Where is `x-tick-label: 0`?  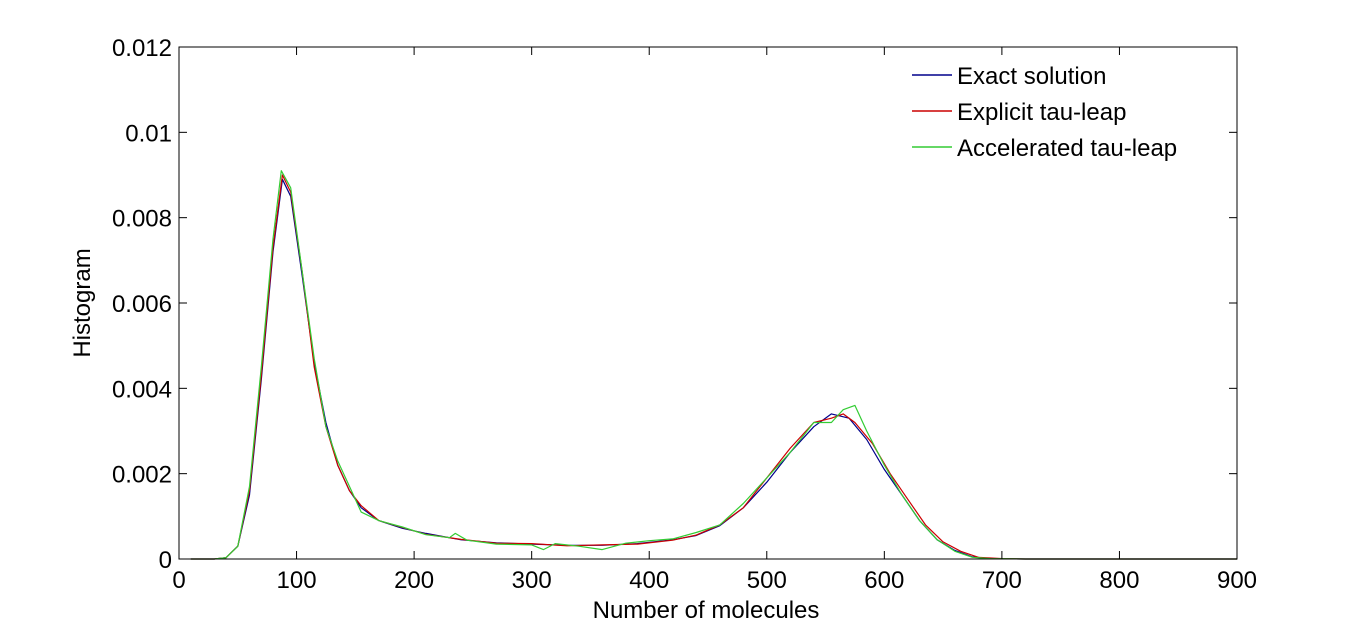
x-tick-label: 0 is located at coordinates (178, 580).